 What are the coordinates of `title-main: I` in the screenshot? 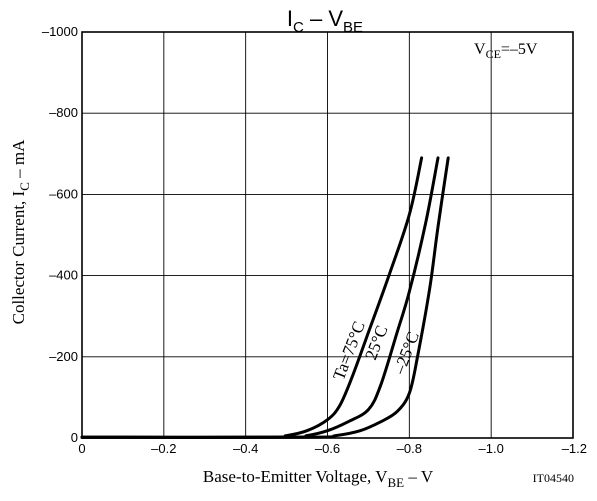 It's located at (290, 18).